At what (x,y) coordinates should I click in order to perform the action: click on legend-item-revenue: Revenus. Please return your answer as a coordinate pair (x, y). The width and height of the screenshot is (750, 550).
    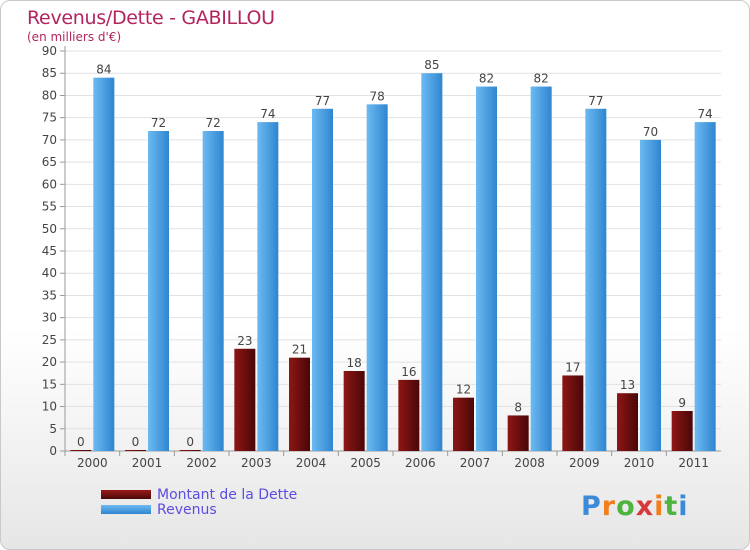
    Looking at the image, I should click on (199, 509).